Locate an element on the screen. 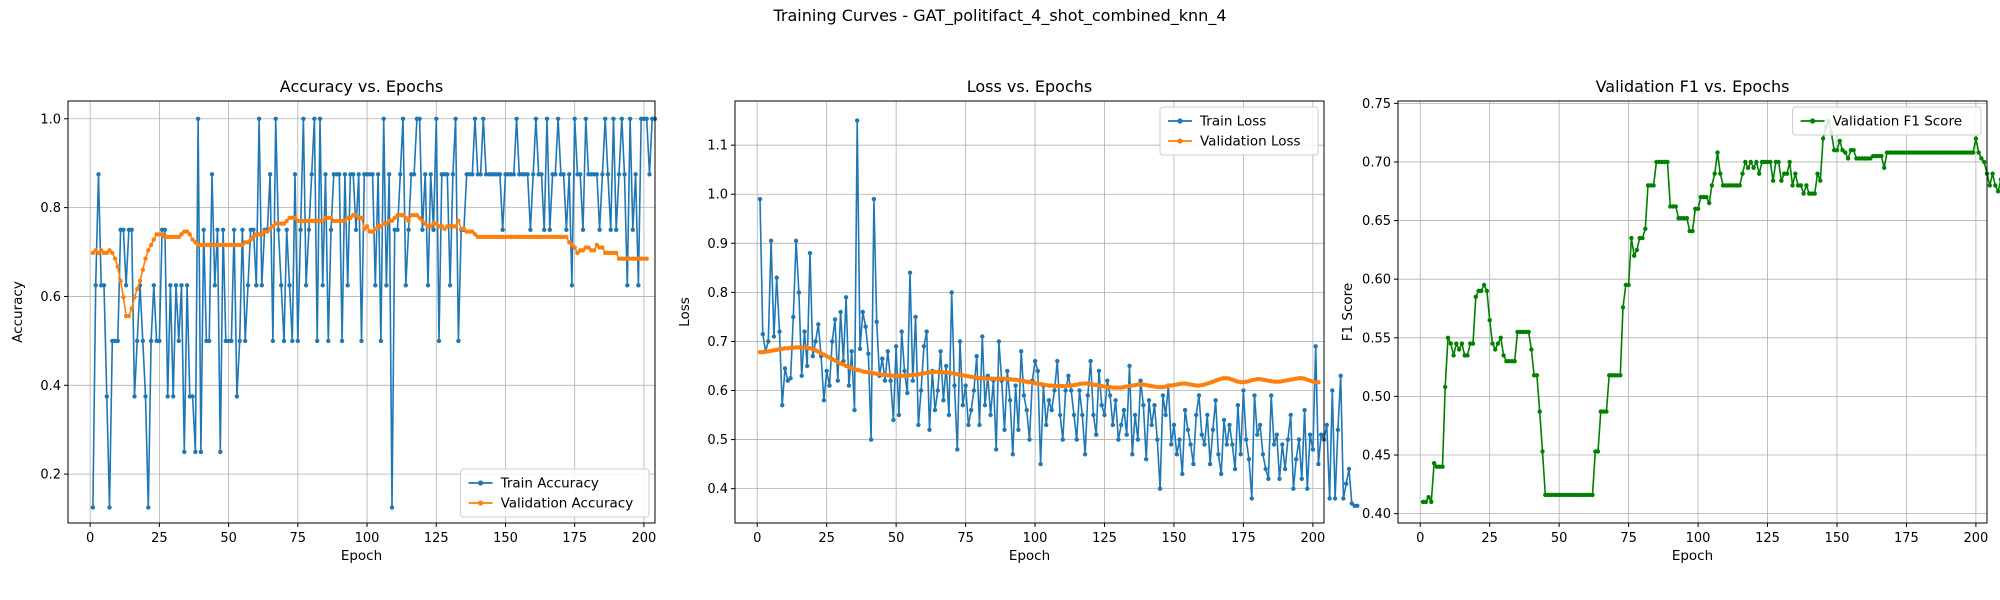  y-tick-label: 0.6 is located at coordinates (717, 391).